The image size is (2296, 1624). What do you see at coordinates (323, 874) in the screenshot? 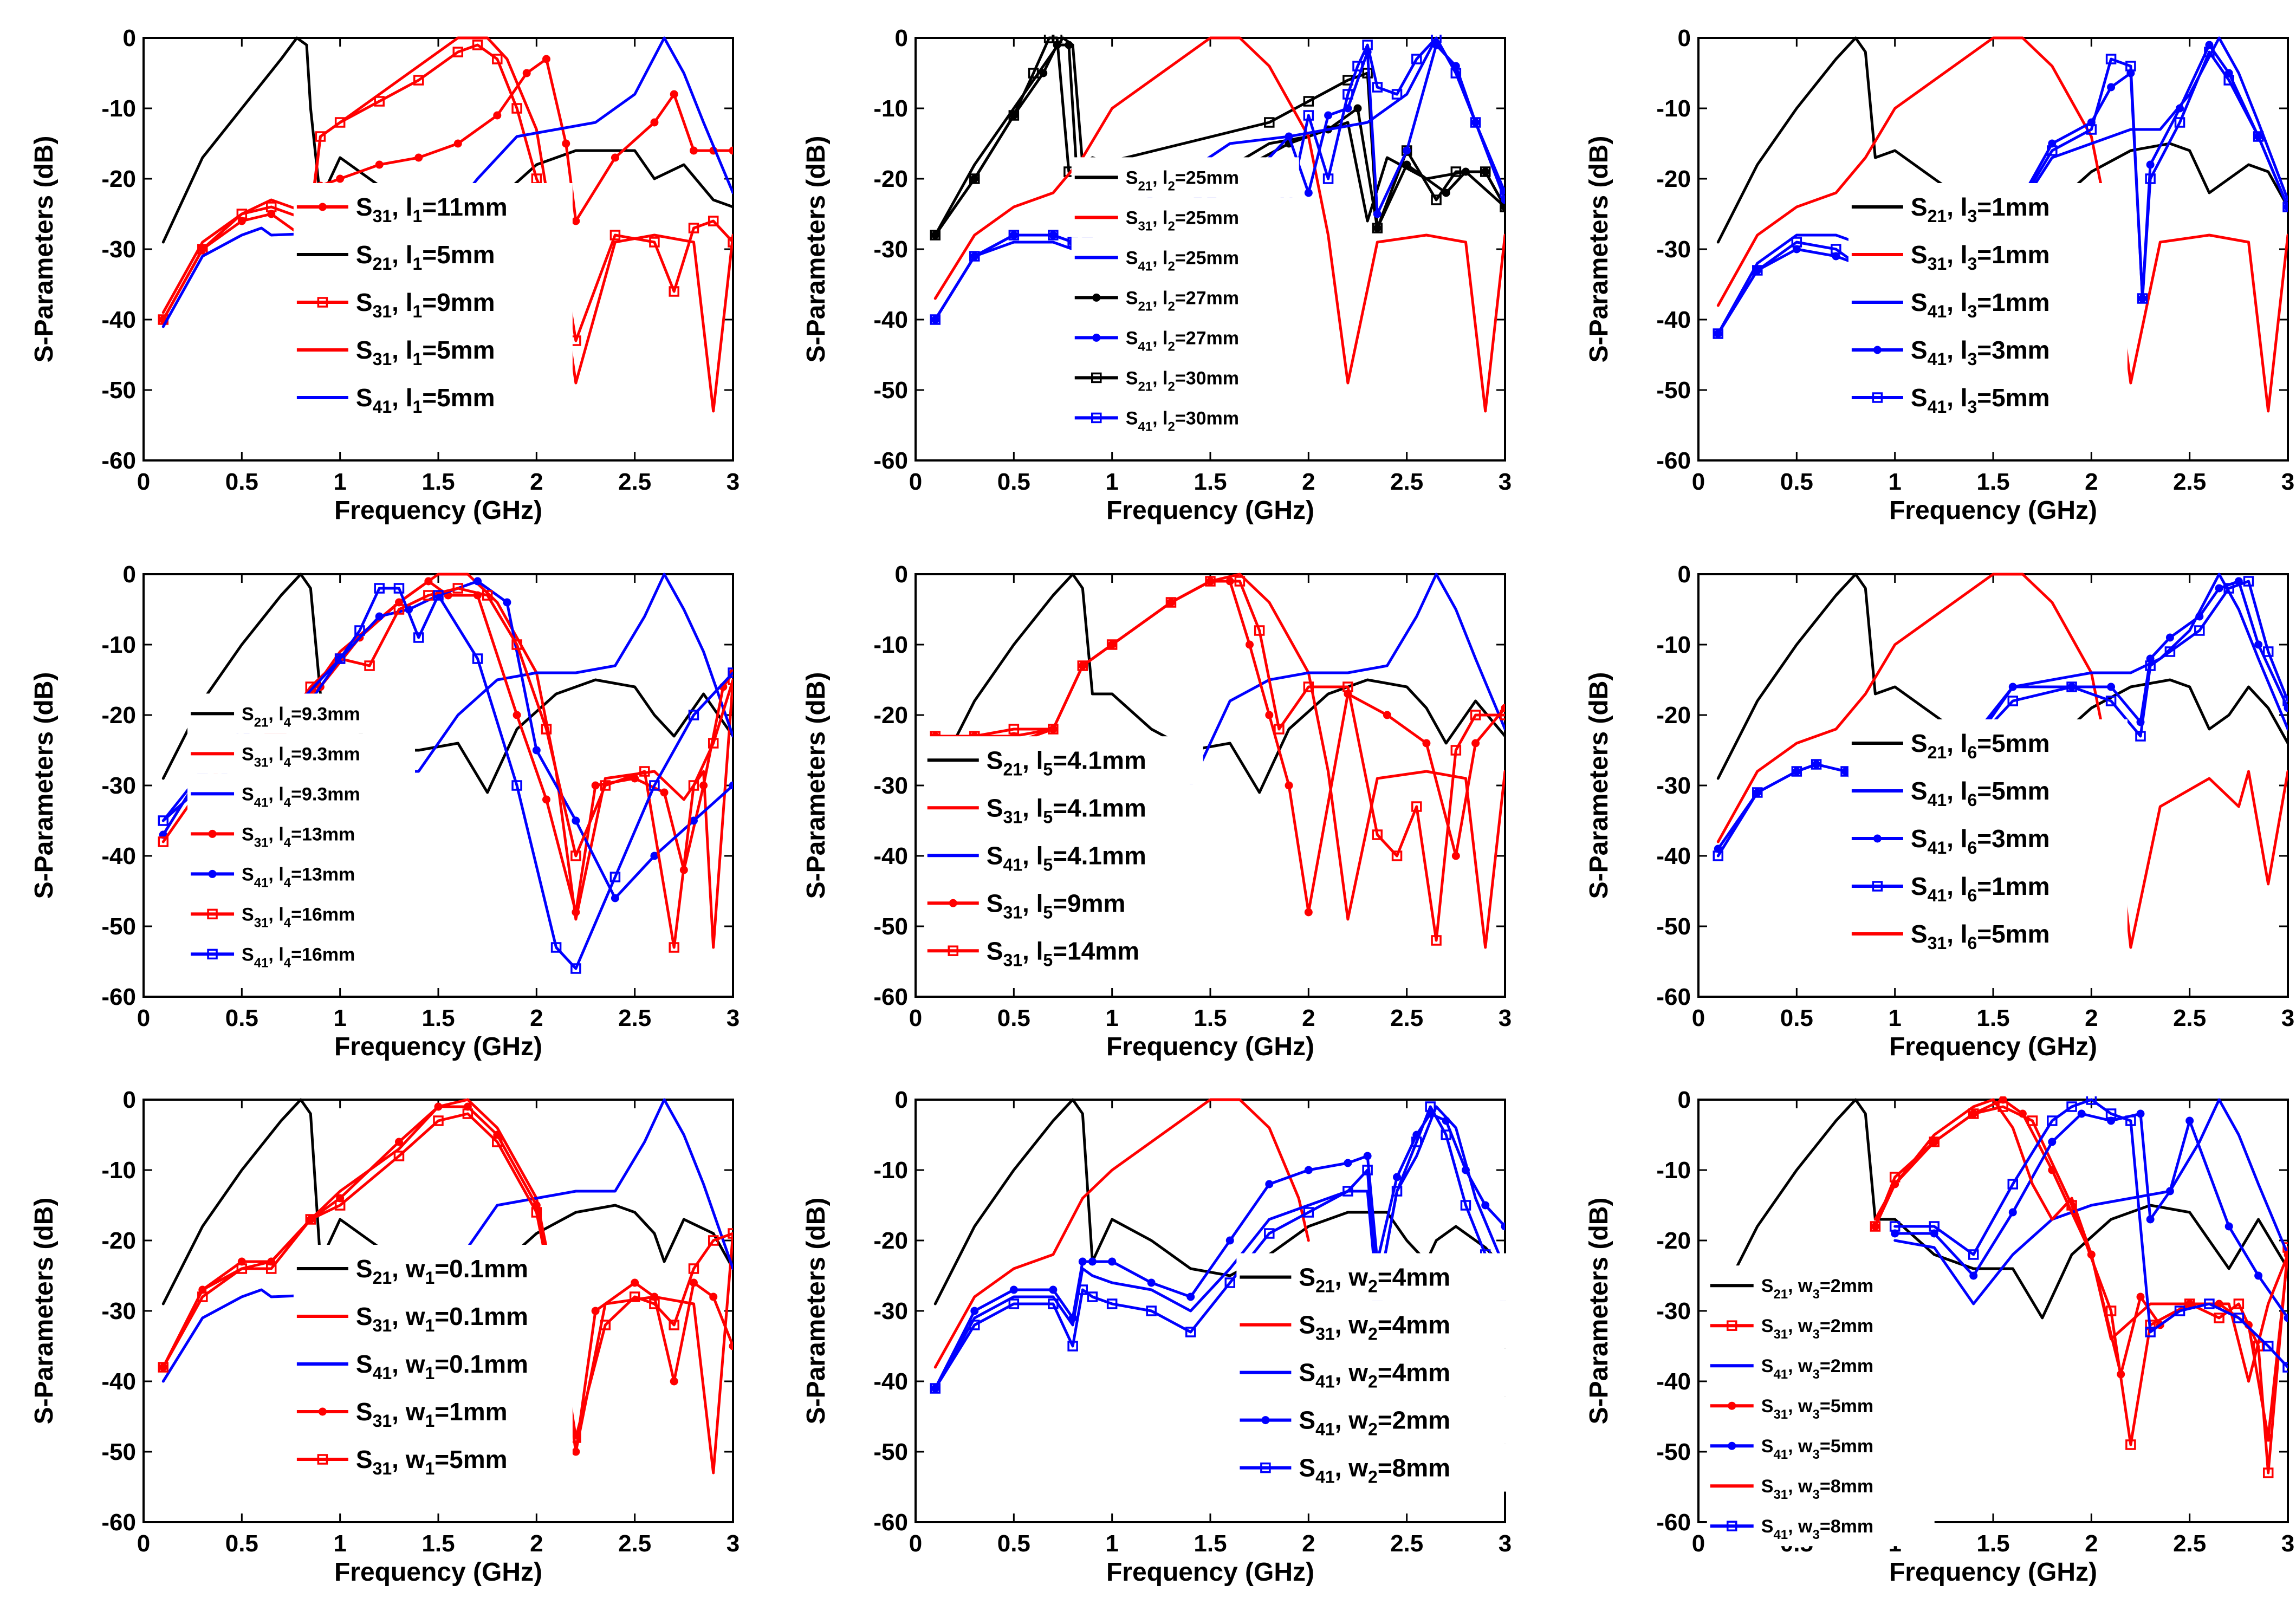
I see `legend-label-part: =13mm` at bounding box center [323, 874].